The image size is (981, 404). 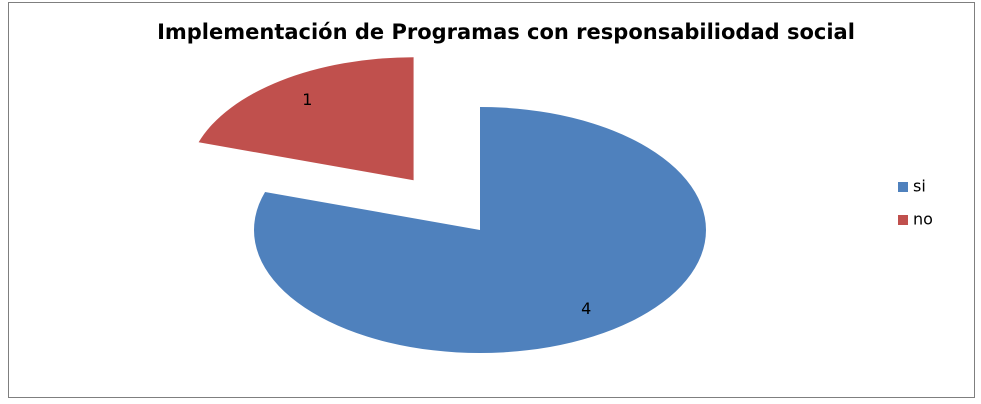 I want to click on pie-slice, so click(x=306, y=119).